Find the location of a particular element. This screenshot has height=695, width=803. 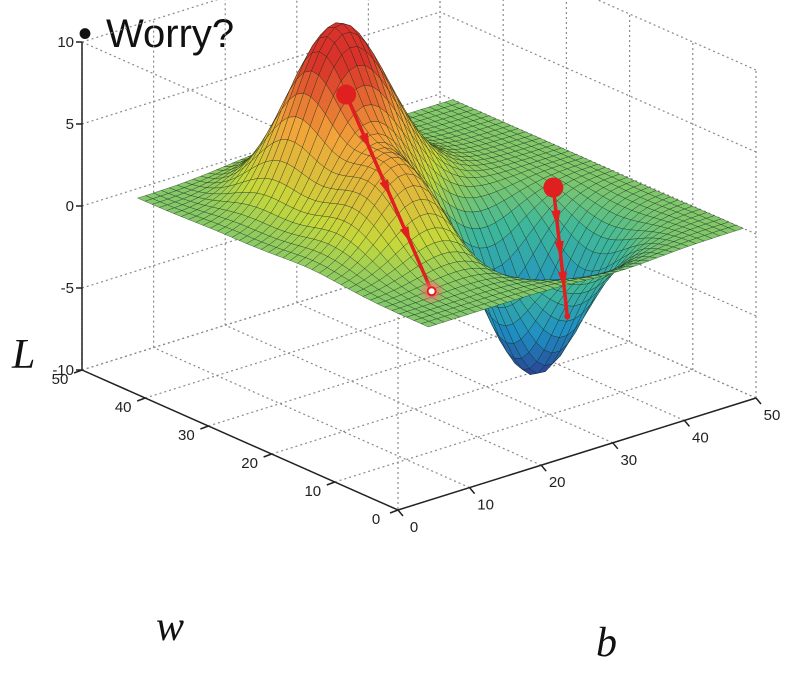

y-tick-label: 20 is located at coordinates (249, 463).